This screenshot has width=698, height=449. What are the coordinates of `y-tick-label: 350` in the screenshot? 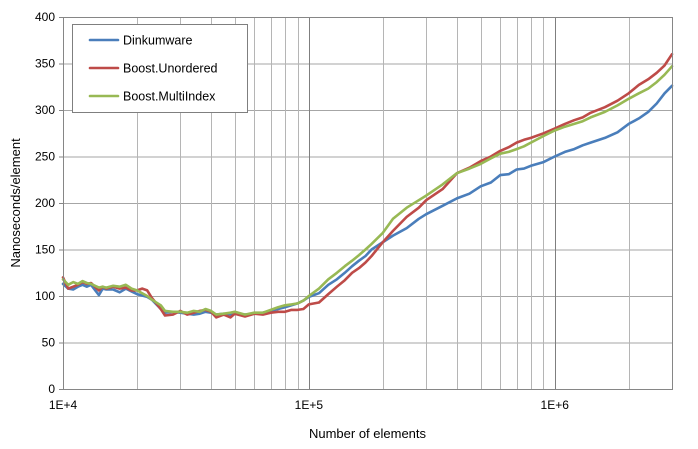 It's located at (45, 64).